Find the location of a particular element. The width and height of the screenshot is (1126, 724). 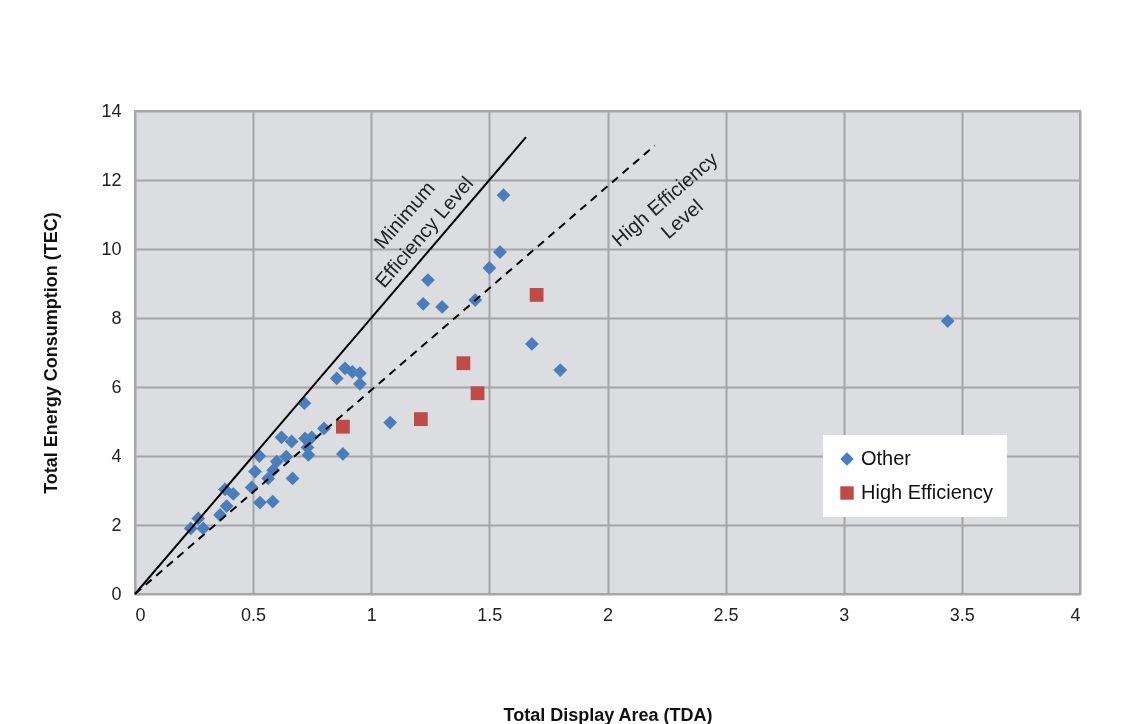

x-tick-label: 2 is located at coordinates (608, 614).